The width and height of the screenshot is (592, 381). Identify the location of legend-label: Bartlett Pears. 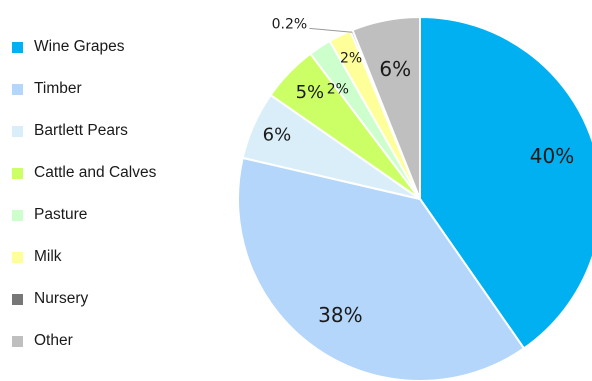
(81, 130).